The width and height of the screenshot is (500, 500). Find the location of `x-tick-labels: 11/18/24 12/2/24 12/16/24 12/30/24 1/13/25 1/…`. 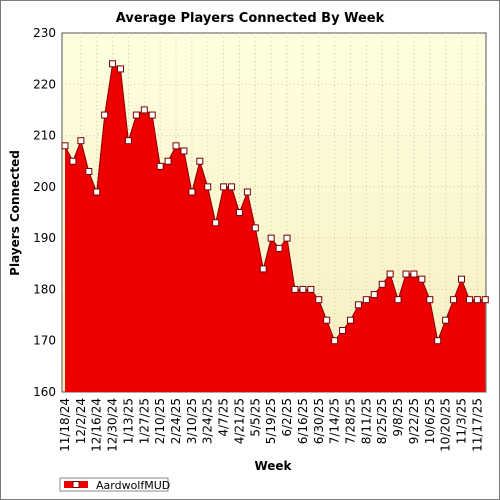

x-tick-labels: 11/18/24 12/2/24 12/16/24 12/30/24 1/13/25 1/… is located at coordinates (271, 425).